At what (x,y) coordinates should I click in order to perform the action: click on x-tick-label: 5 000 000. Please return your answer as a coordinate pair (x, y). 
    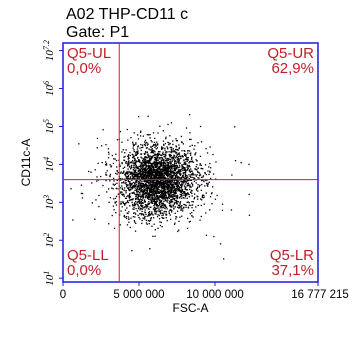
    Looking at the image, I should click on (138, 295).